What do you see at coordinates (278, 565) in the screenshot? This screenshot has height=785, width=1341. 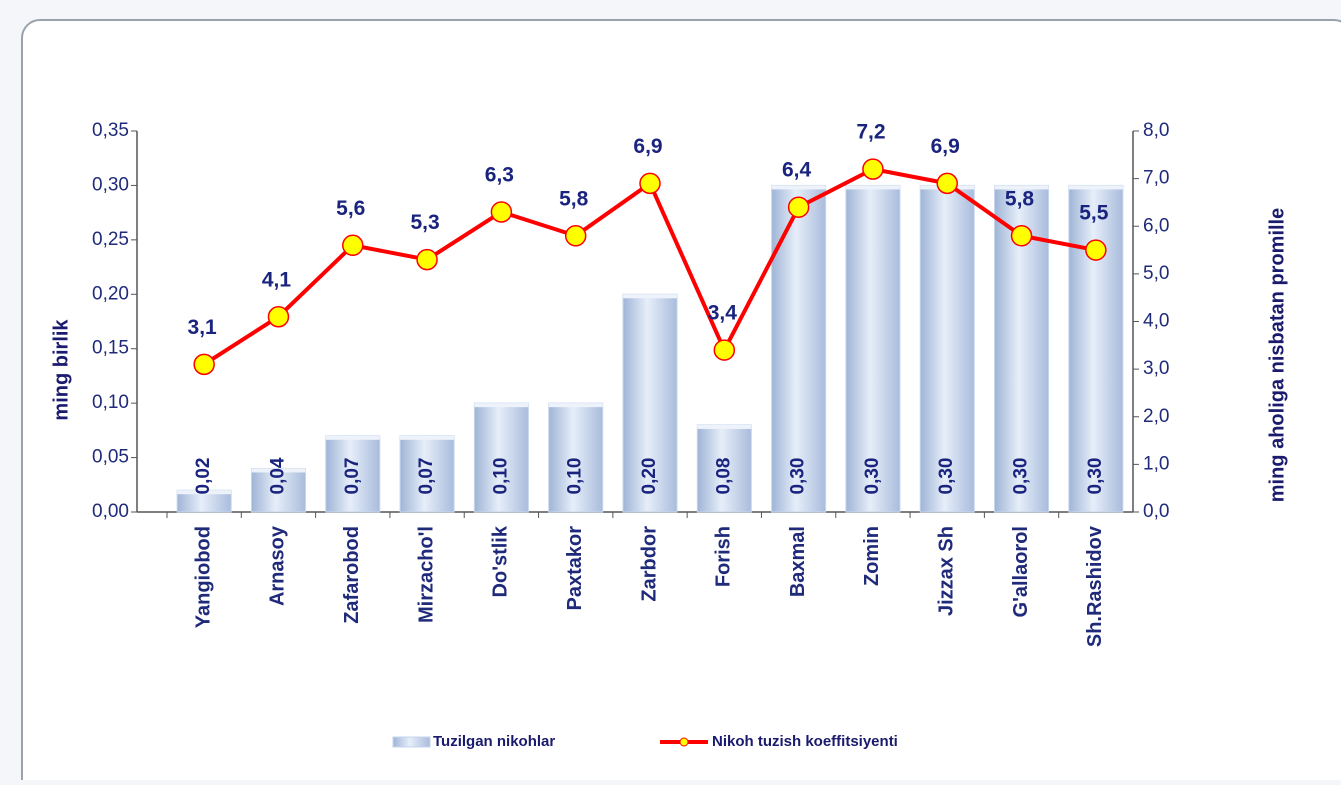 I see `x-tick-label: Arnasoy` at bounding box center [278, 565].